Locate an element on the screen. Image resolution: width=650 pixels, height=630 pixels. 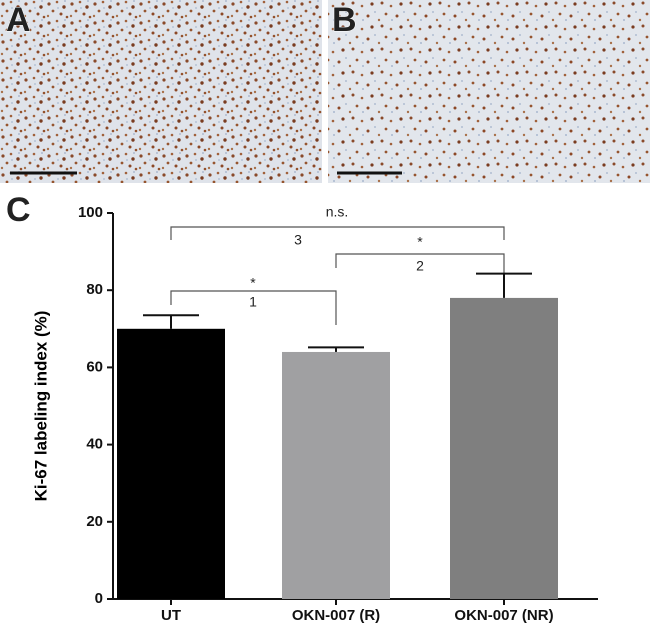
y-tick-label: 40 is located at coordinates (94, 444).